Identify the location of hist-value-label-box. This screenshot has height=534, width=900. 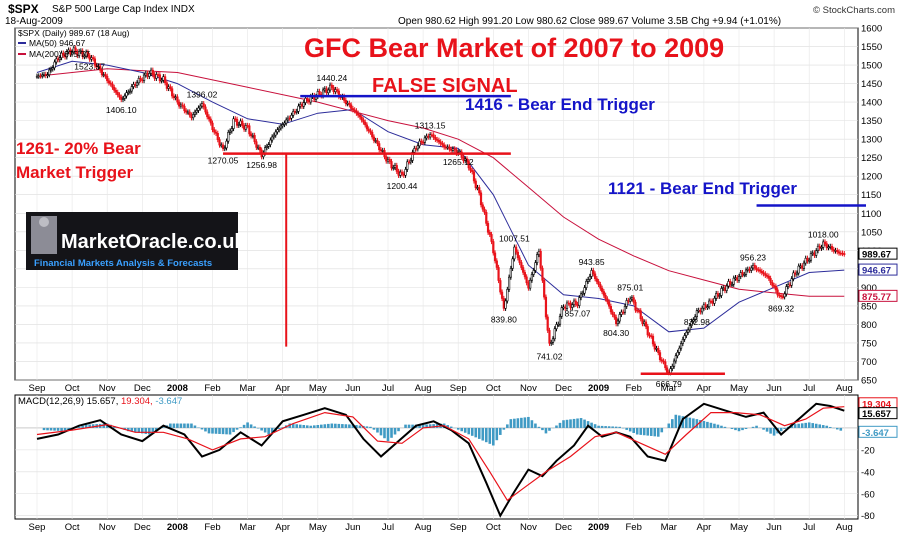
(878, 431).